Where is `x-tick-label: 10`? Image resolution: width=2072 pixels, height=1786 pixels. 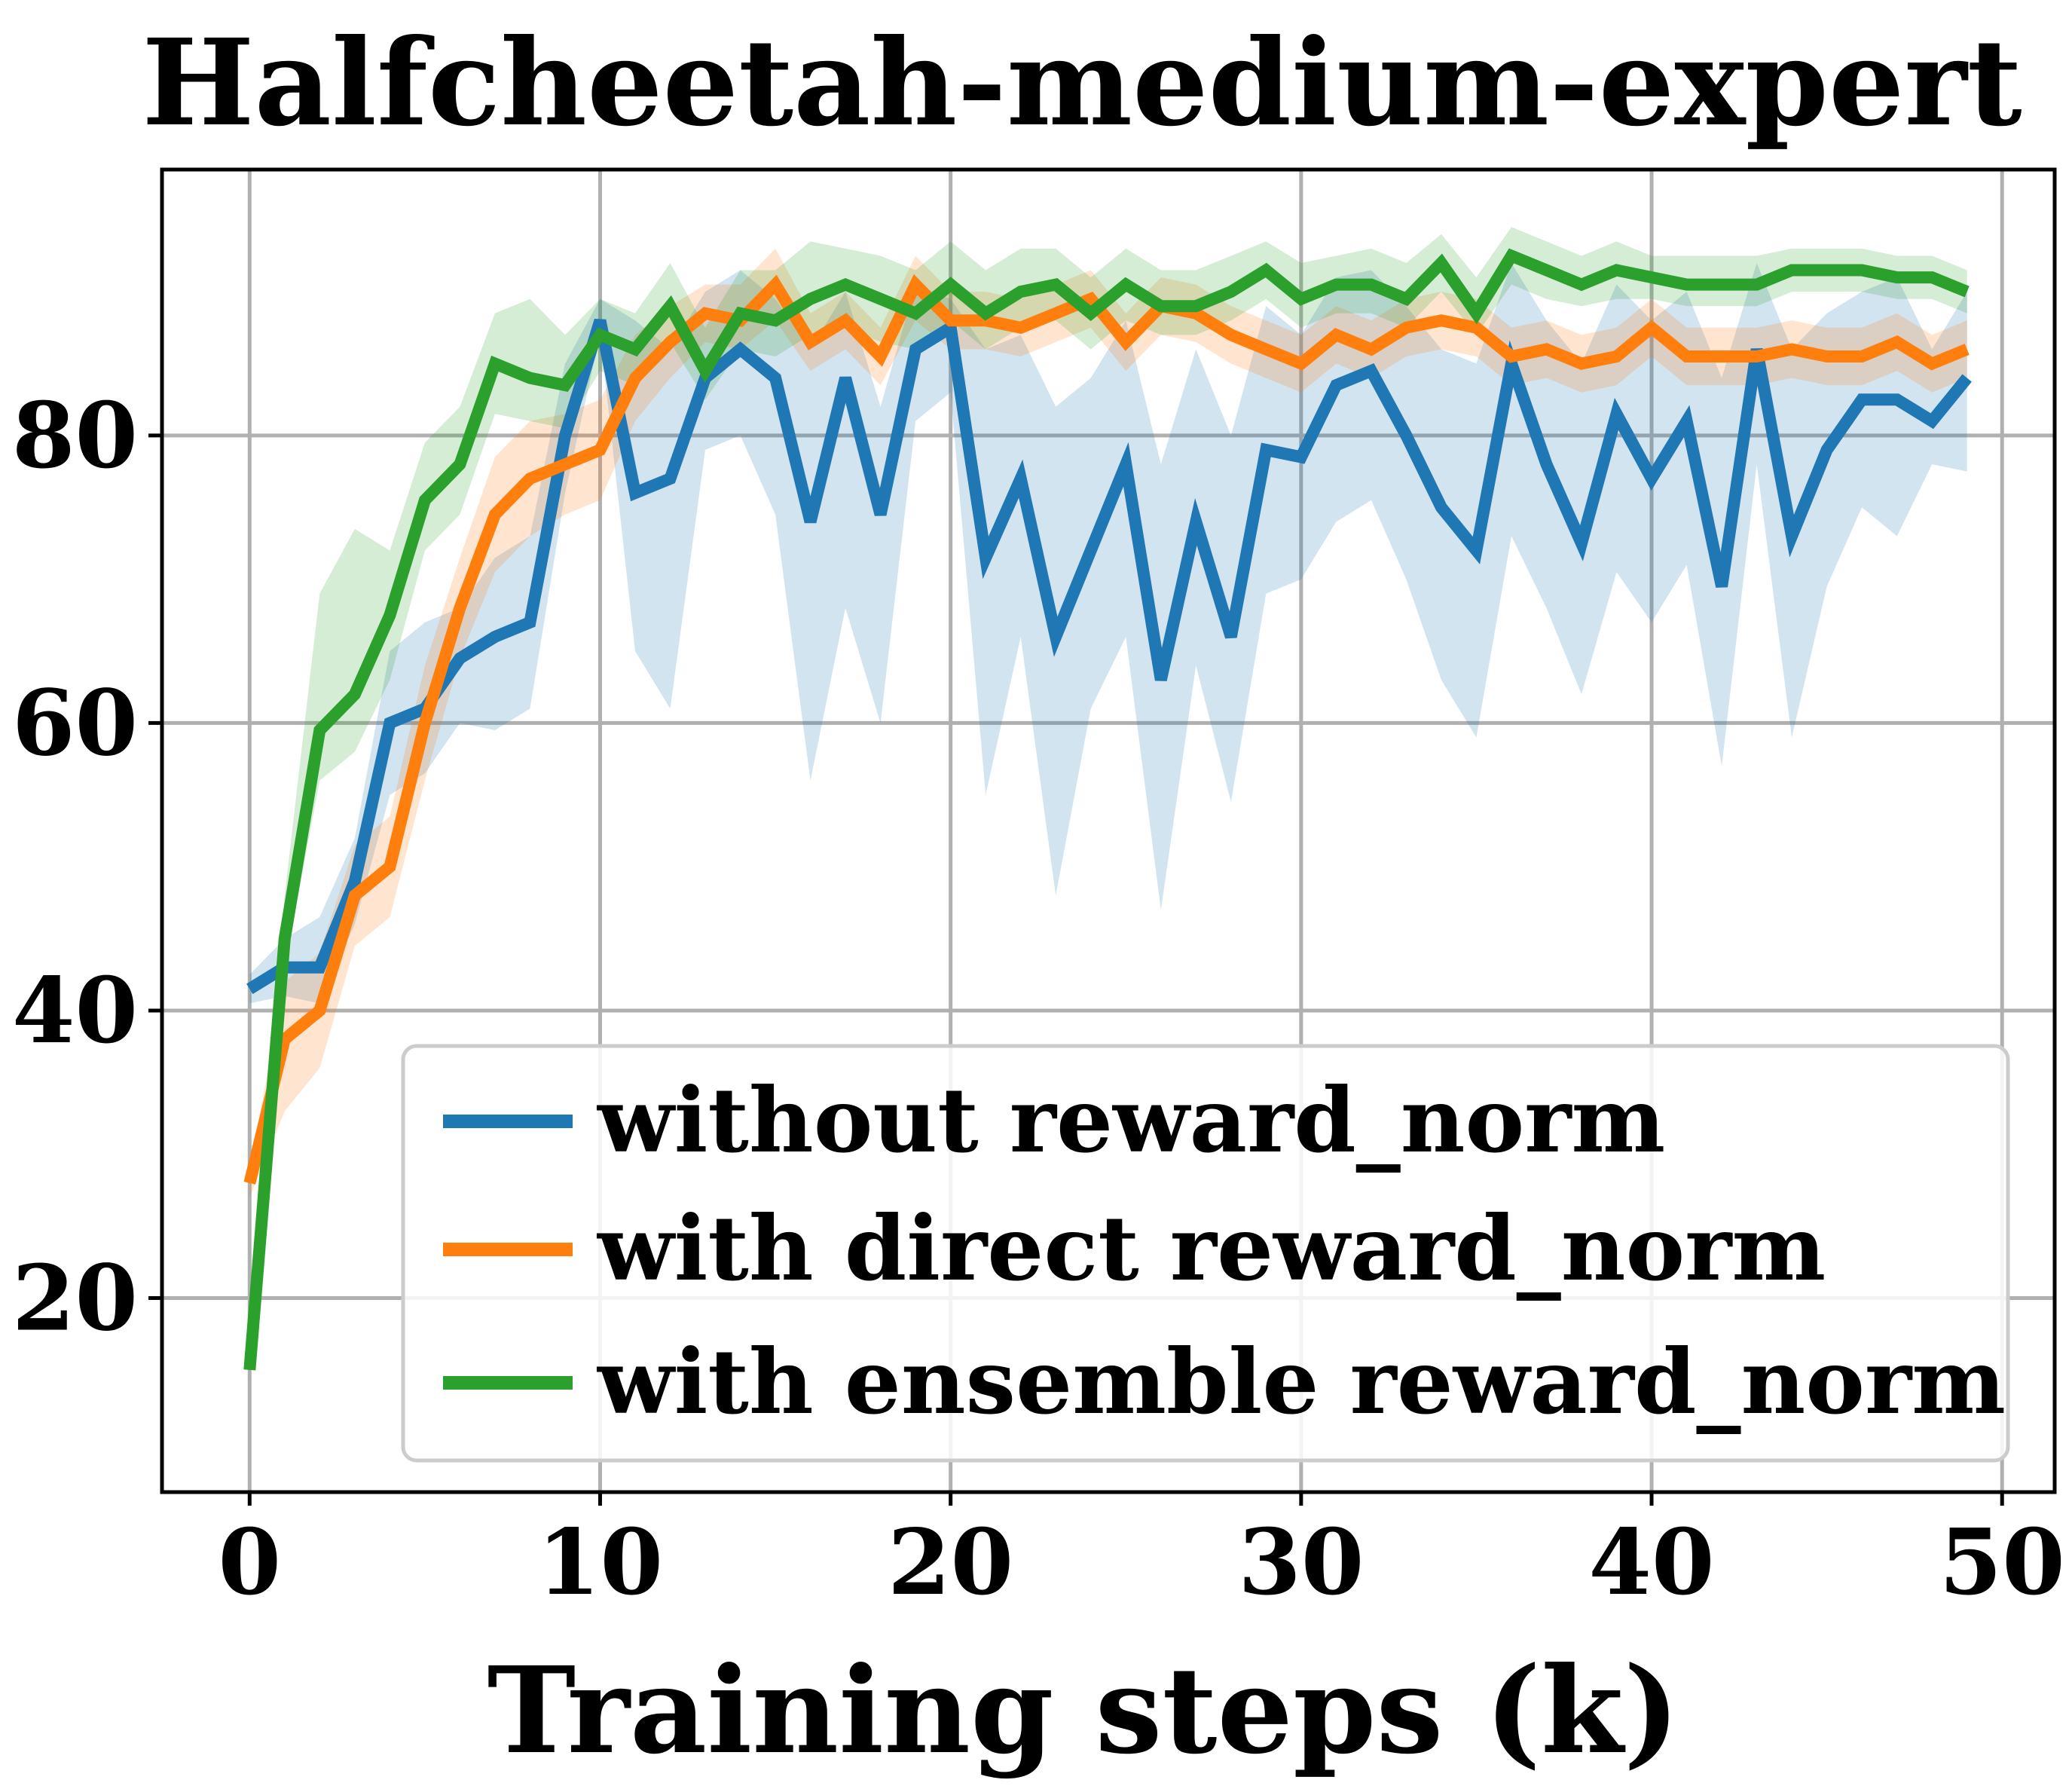 x-tick-label: 10 is located at coordinates (600, 1562).